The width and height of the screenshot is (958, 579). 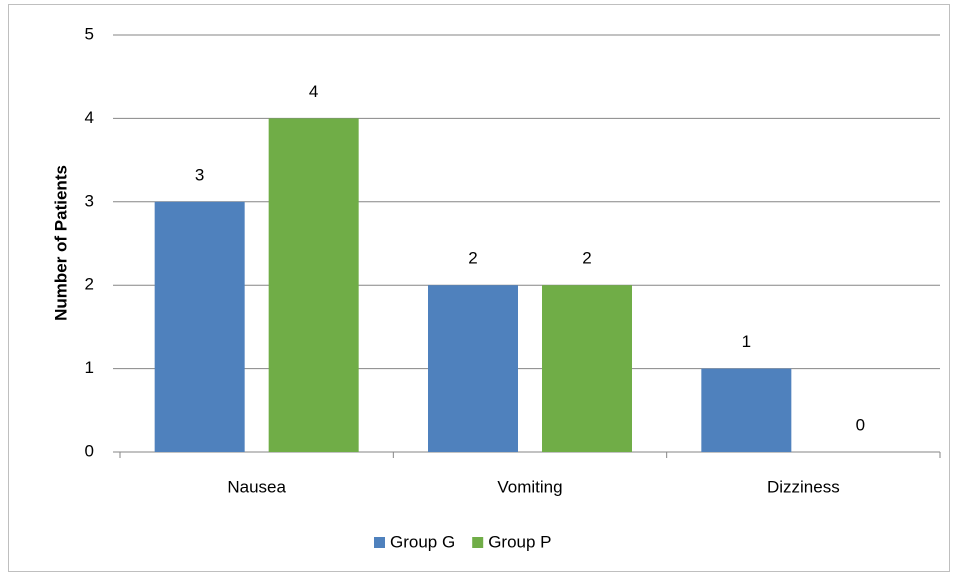 I want to click on y-tick-label: 2, so click(x=89, y=284).